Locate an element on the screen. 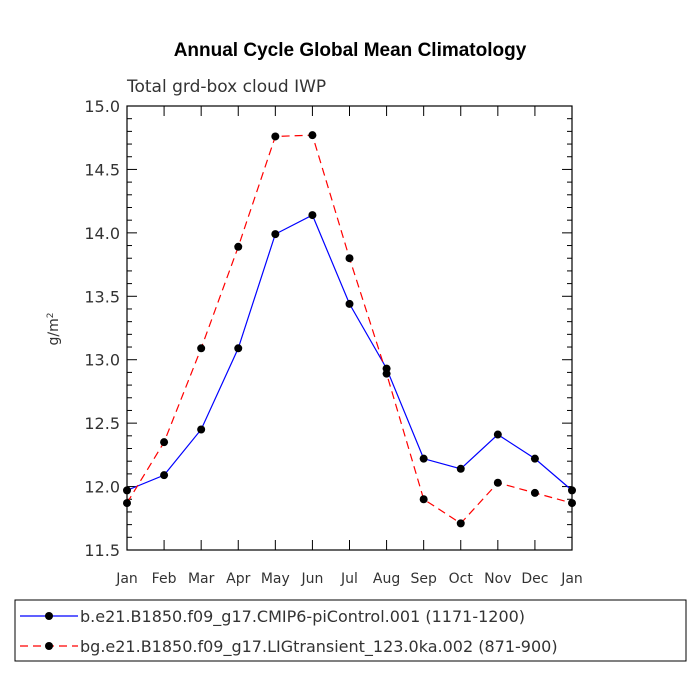 The image size is (700, 700). x-tick-label: Aug is located at coordinates (386, 579).